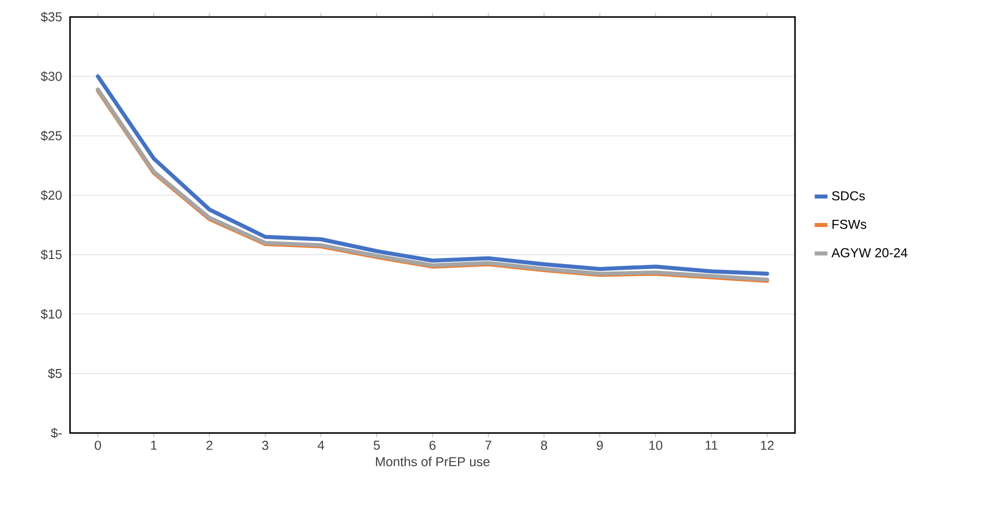 The height and width of the screenshot is (511, 998). I want to click on x-tick-label: 11, so click(712, 445).